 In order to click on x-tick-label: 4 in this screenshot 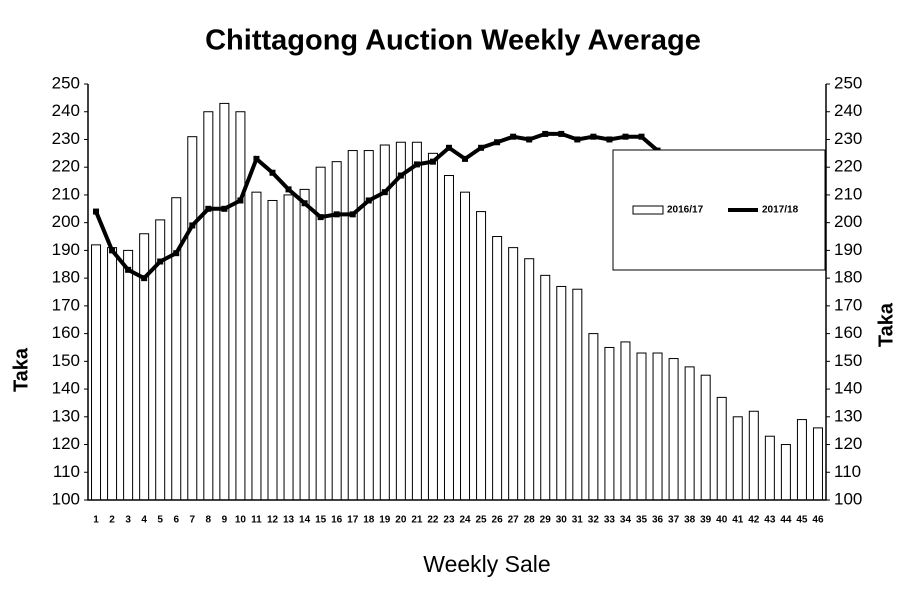, I will do `click(144, 520)`.